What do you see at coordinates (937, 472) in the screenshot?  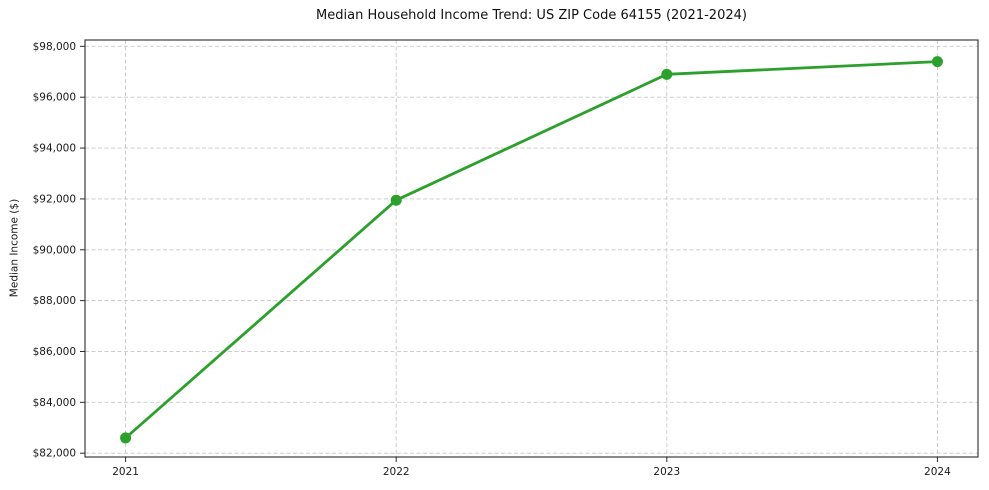 I see `x-tick-label: 2024` at bounding box center [937, 472].